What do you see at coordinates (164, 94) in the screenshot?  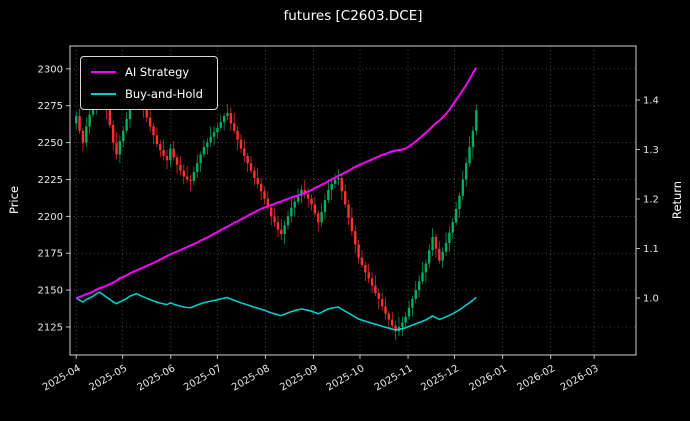 I see `legend-label-buy-and-hold: Buy-and-Hold` at bounding box center [164, 94].